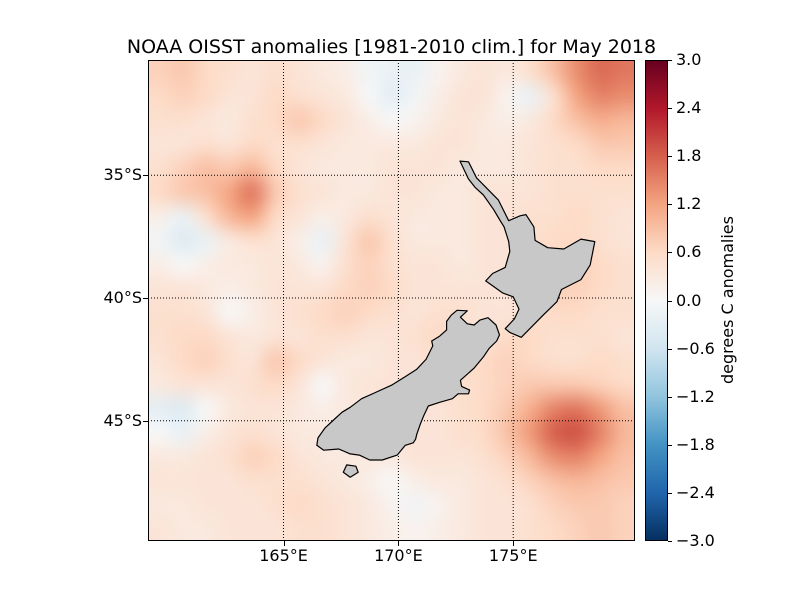  What do you see at coordinates (408, 385) in the screenshot?
I see `south-island-landmass` at bounding box center [408, 385].